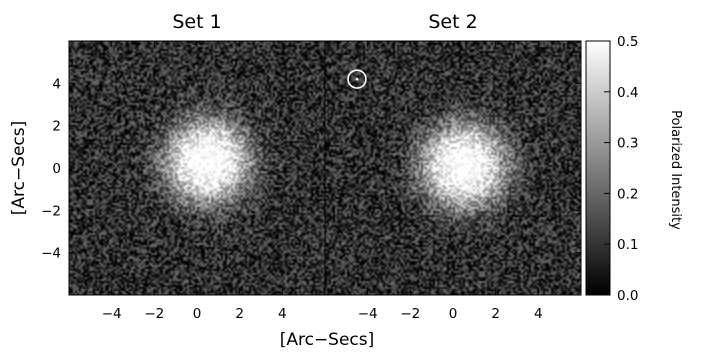 The image size is (702, 352). I want to click on colorbar, so click(598, 168).